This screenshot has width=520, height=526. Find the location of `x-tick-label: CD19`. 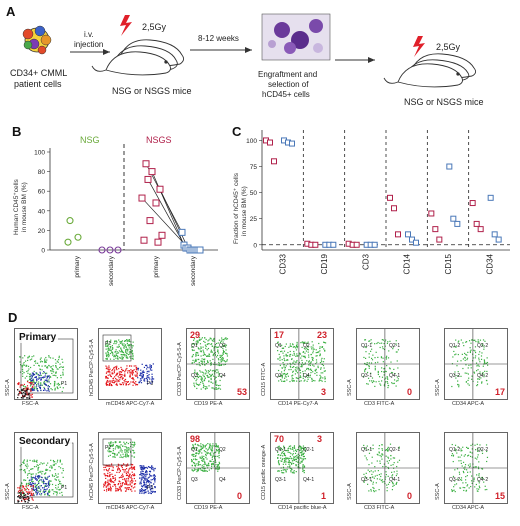

x-tick-label: CD19 is located at coordinates (324, 263).